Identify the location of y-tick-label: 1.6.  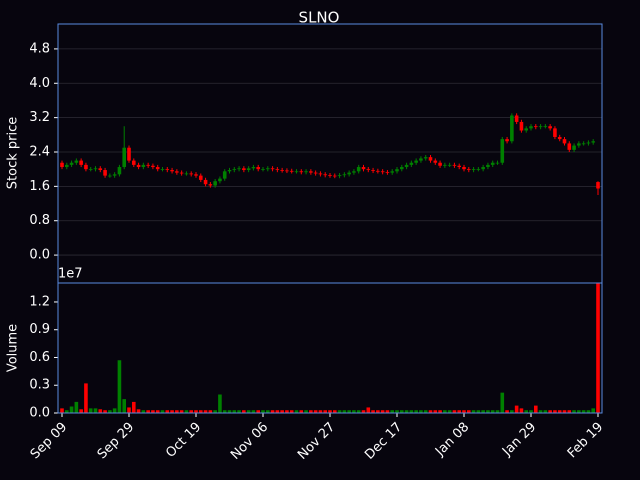
(39, 186).